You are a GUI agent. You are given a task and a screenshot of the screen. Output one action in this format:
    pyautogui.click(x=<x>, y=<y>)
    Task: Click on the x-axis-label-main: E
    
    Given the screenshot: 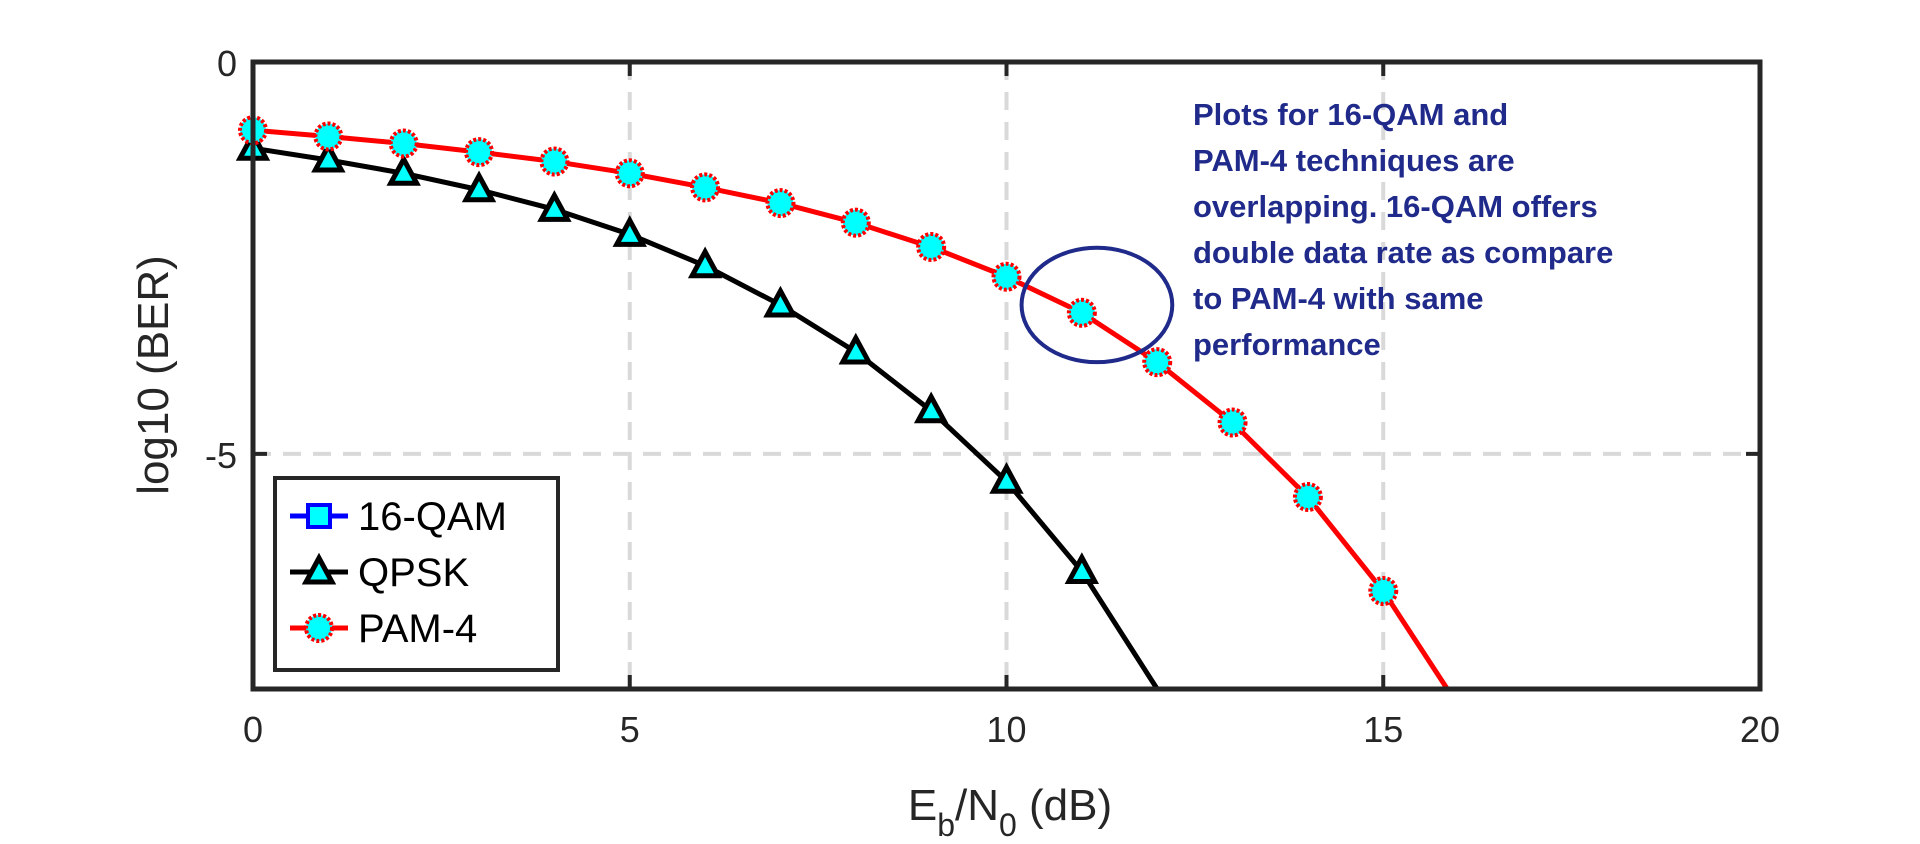 What is the action you would take?
    pyautogui.click(x=922, y=805)
    